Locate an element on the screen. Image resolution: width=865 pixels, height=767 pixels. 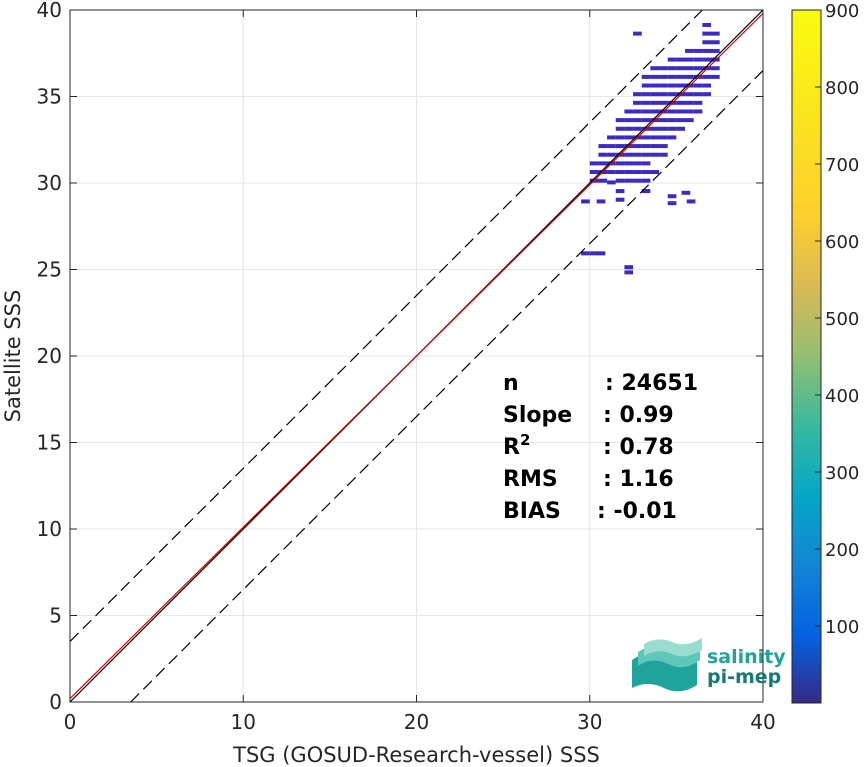
y-axis-label: Satellite SSS is located at coordinates (13, 356).